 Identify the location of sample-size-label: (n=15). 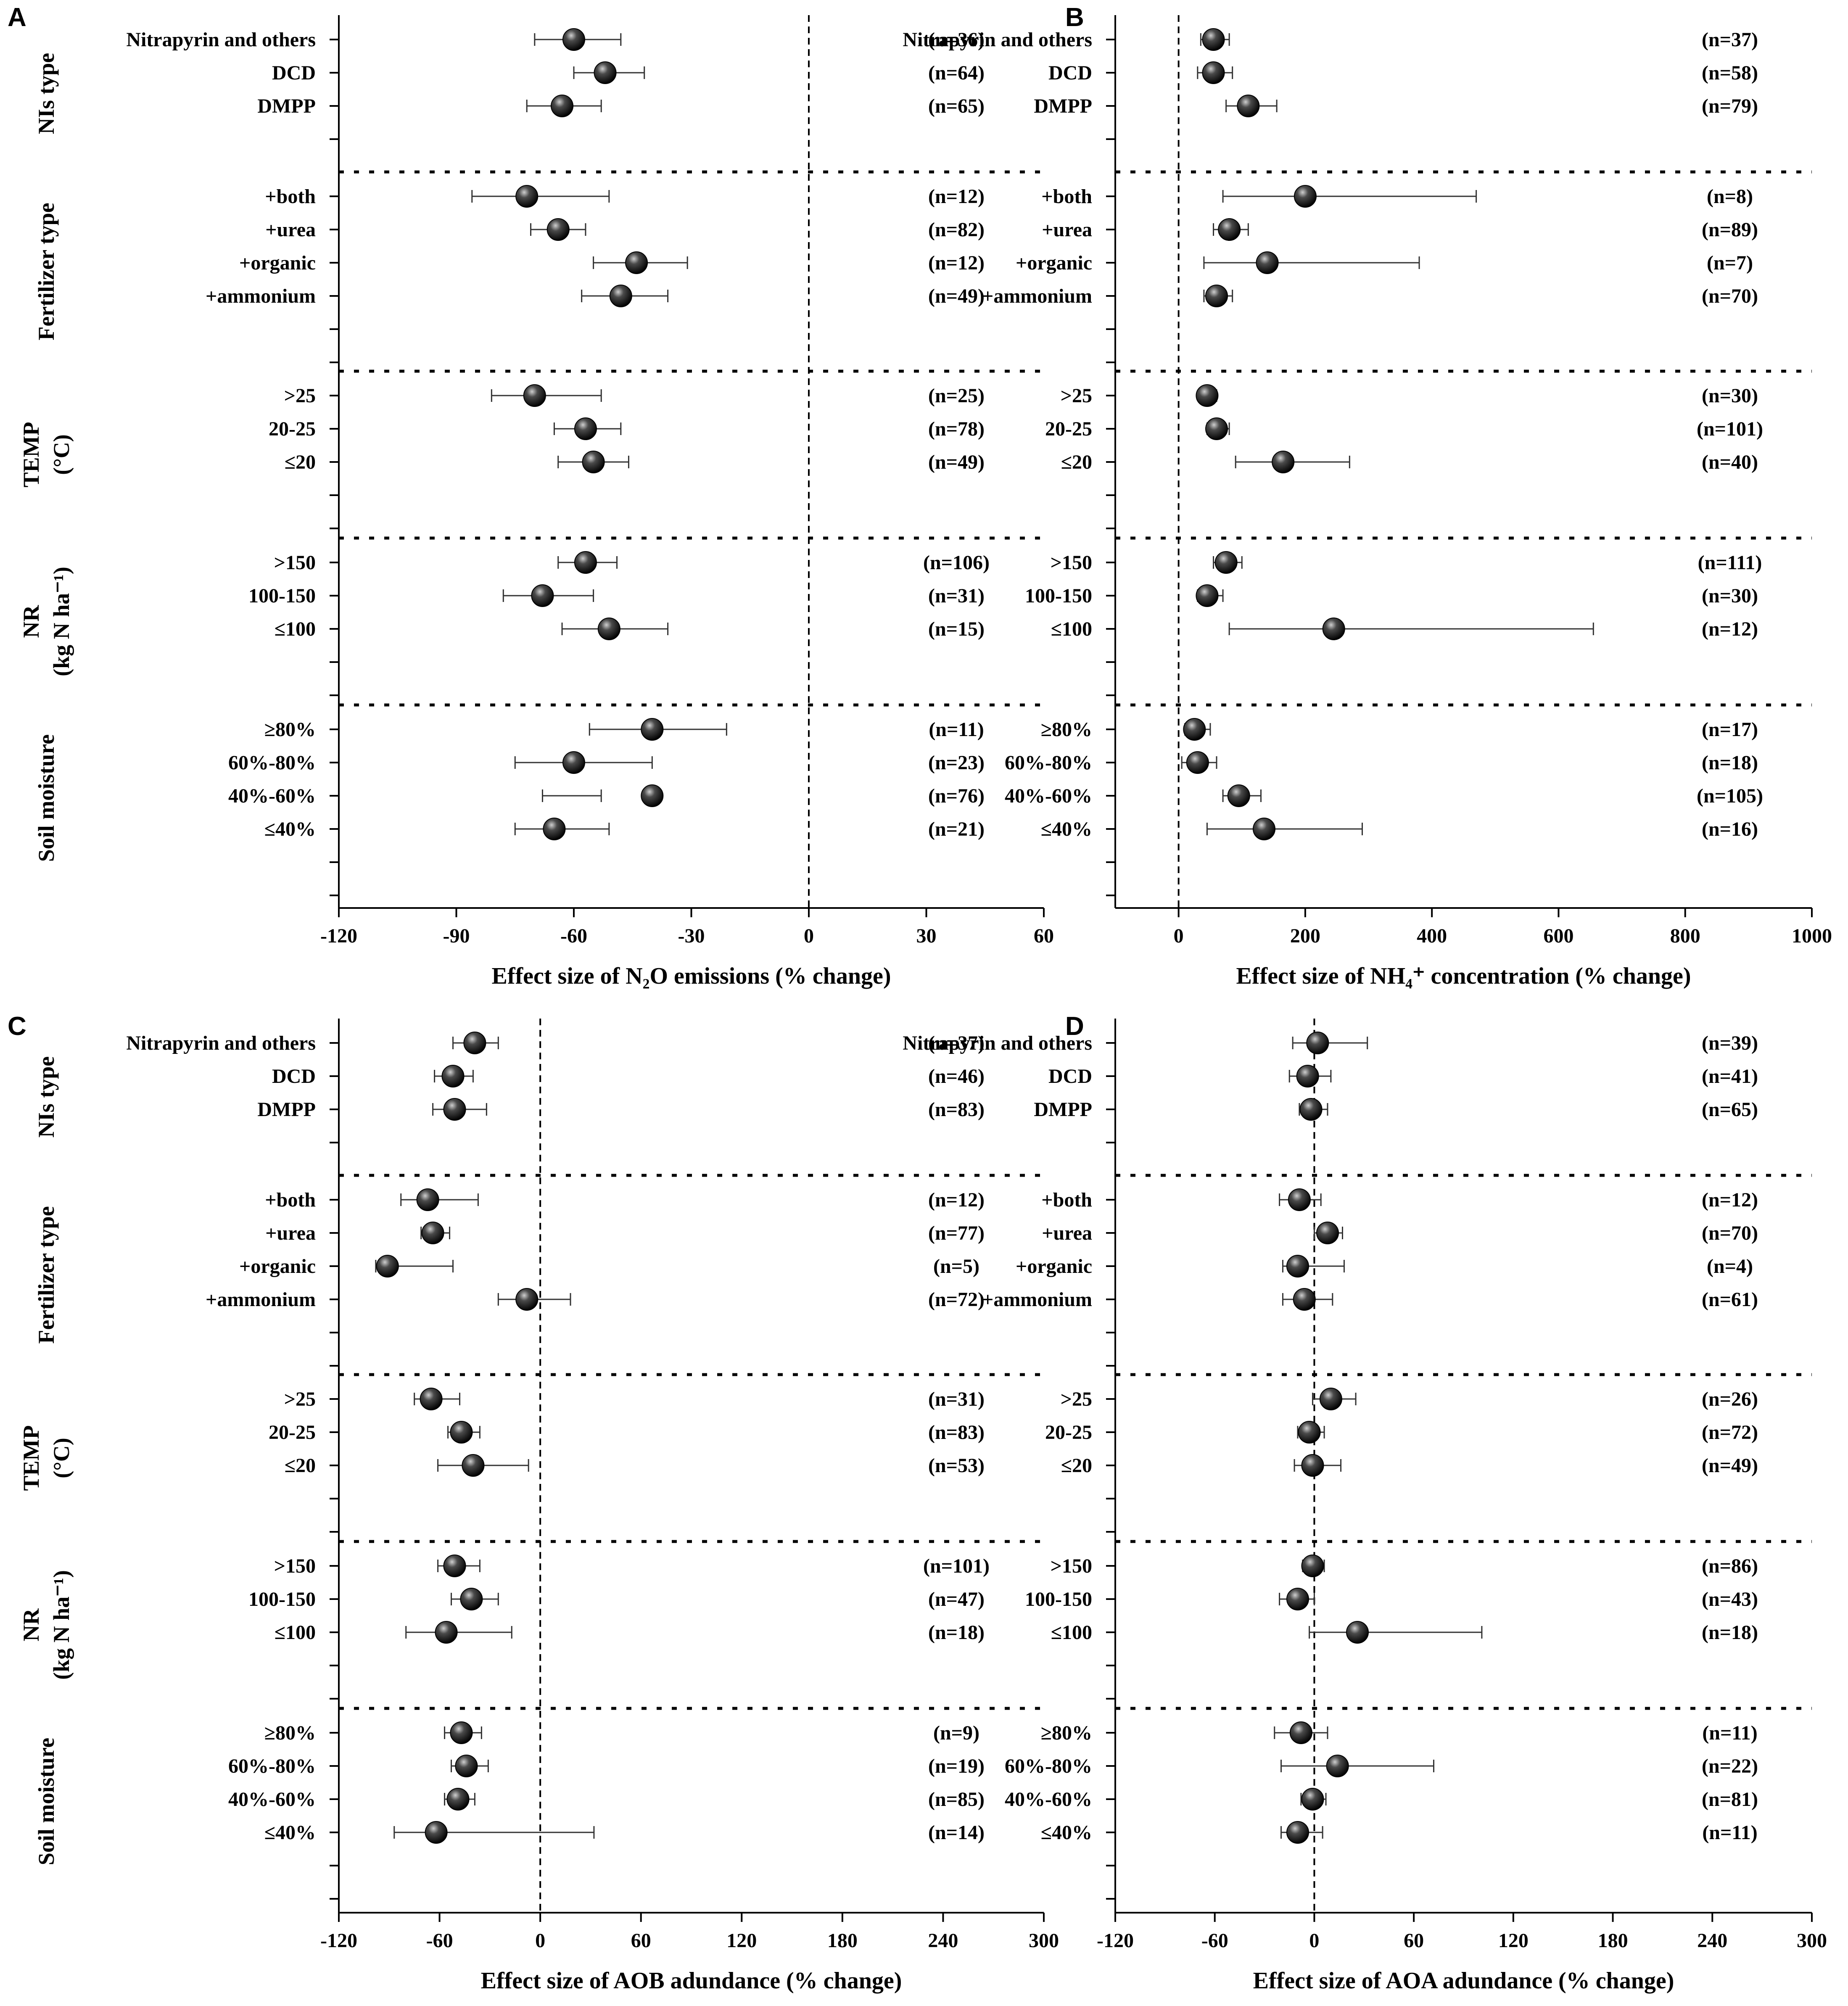
(956, 629).